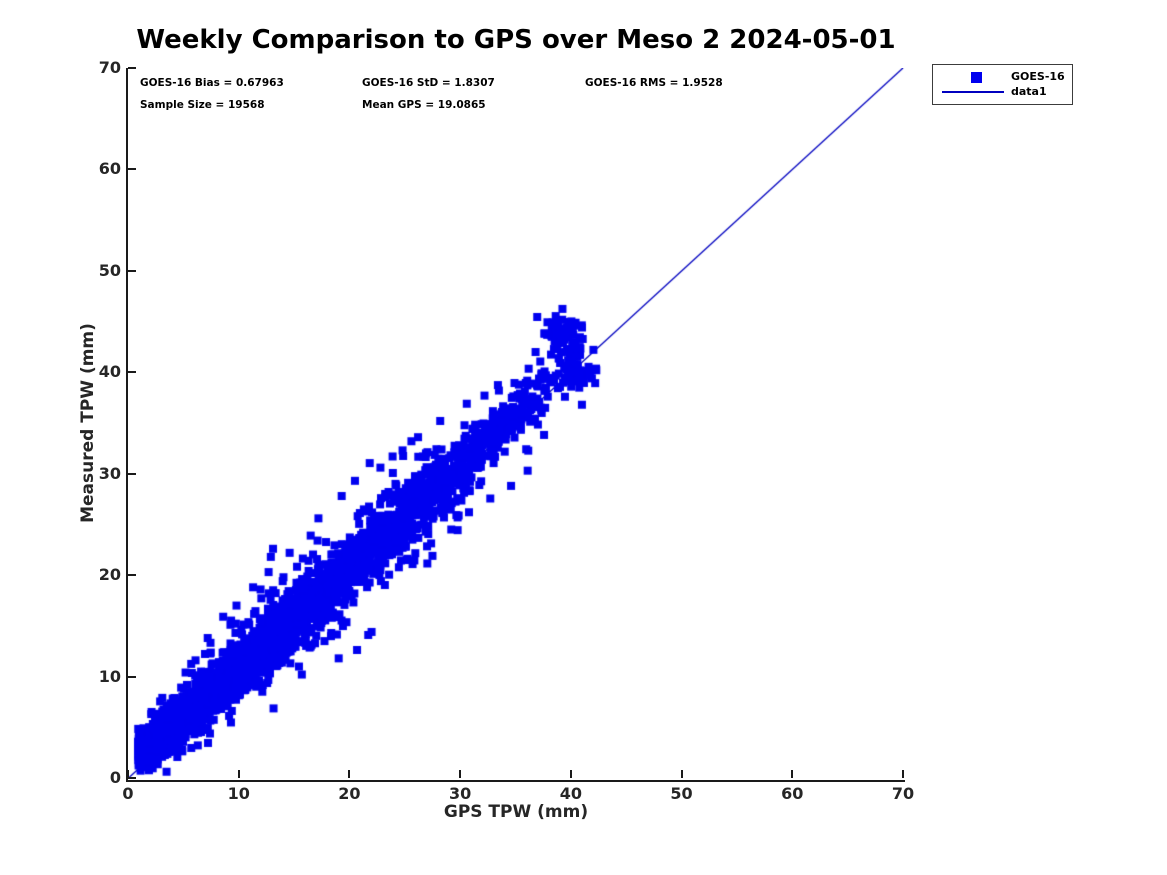 The width and height of the screenshot is (1167, 875). What do you see at coordinates (973, 92) in the screenshot?
I see `legend-line-data1` at bounding box center [973, 92].